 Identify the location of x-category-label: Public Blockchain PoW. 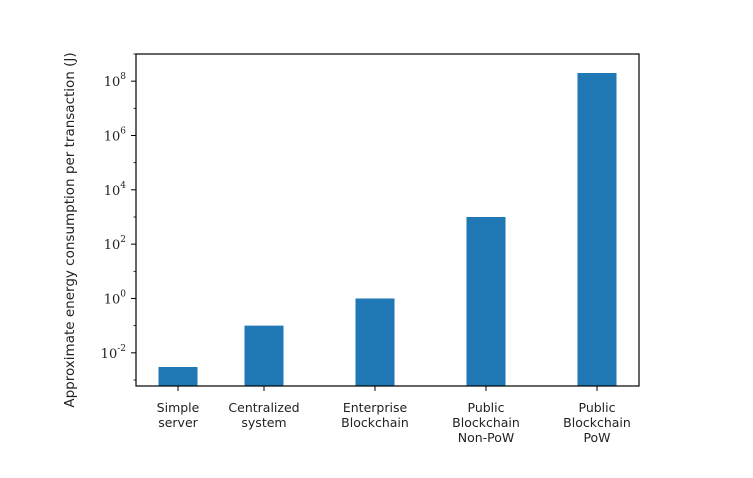
(597, 422).